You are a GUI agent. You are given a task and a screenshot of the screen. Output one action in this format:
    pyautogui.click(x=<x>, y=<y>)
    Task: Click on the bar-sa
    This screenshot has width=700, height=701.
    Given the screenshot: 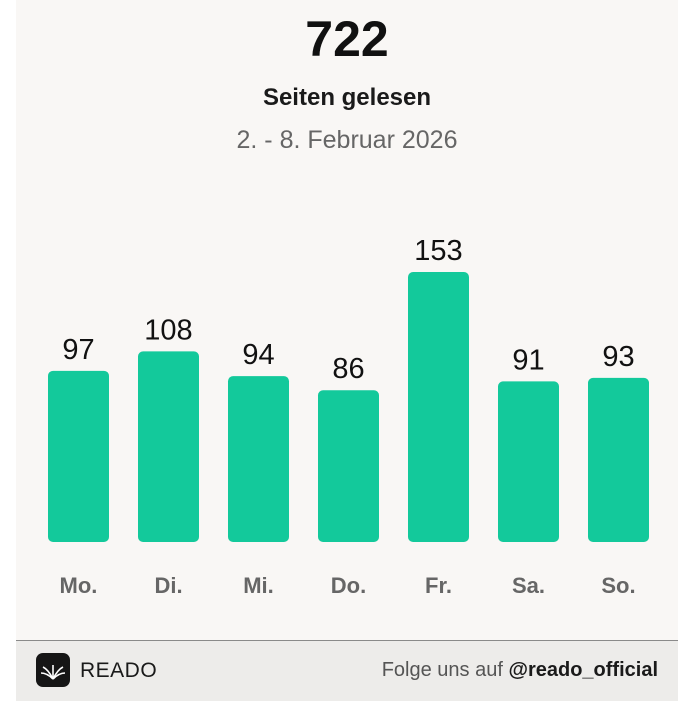 What is the action you would take?
    pyautogui.click(x=528, y=461)
    